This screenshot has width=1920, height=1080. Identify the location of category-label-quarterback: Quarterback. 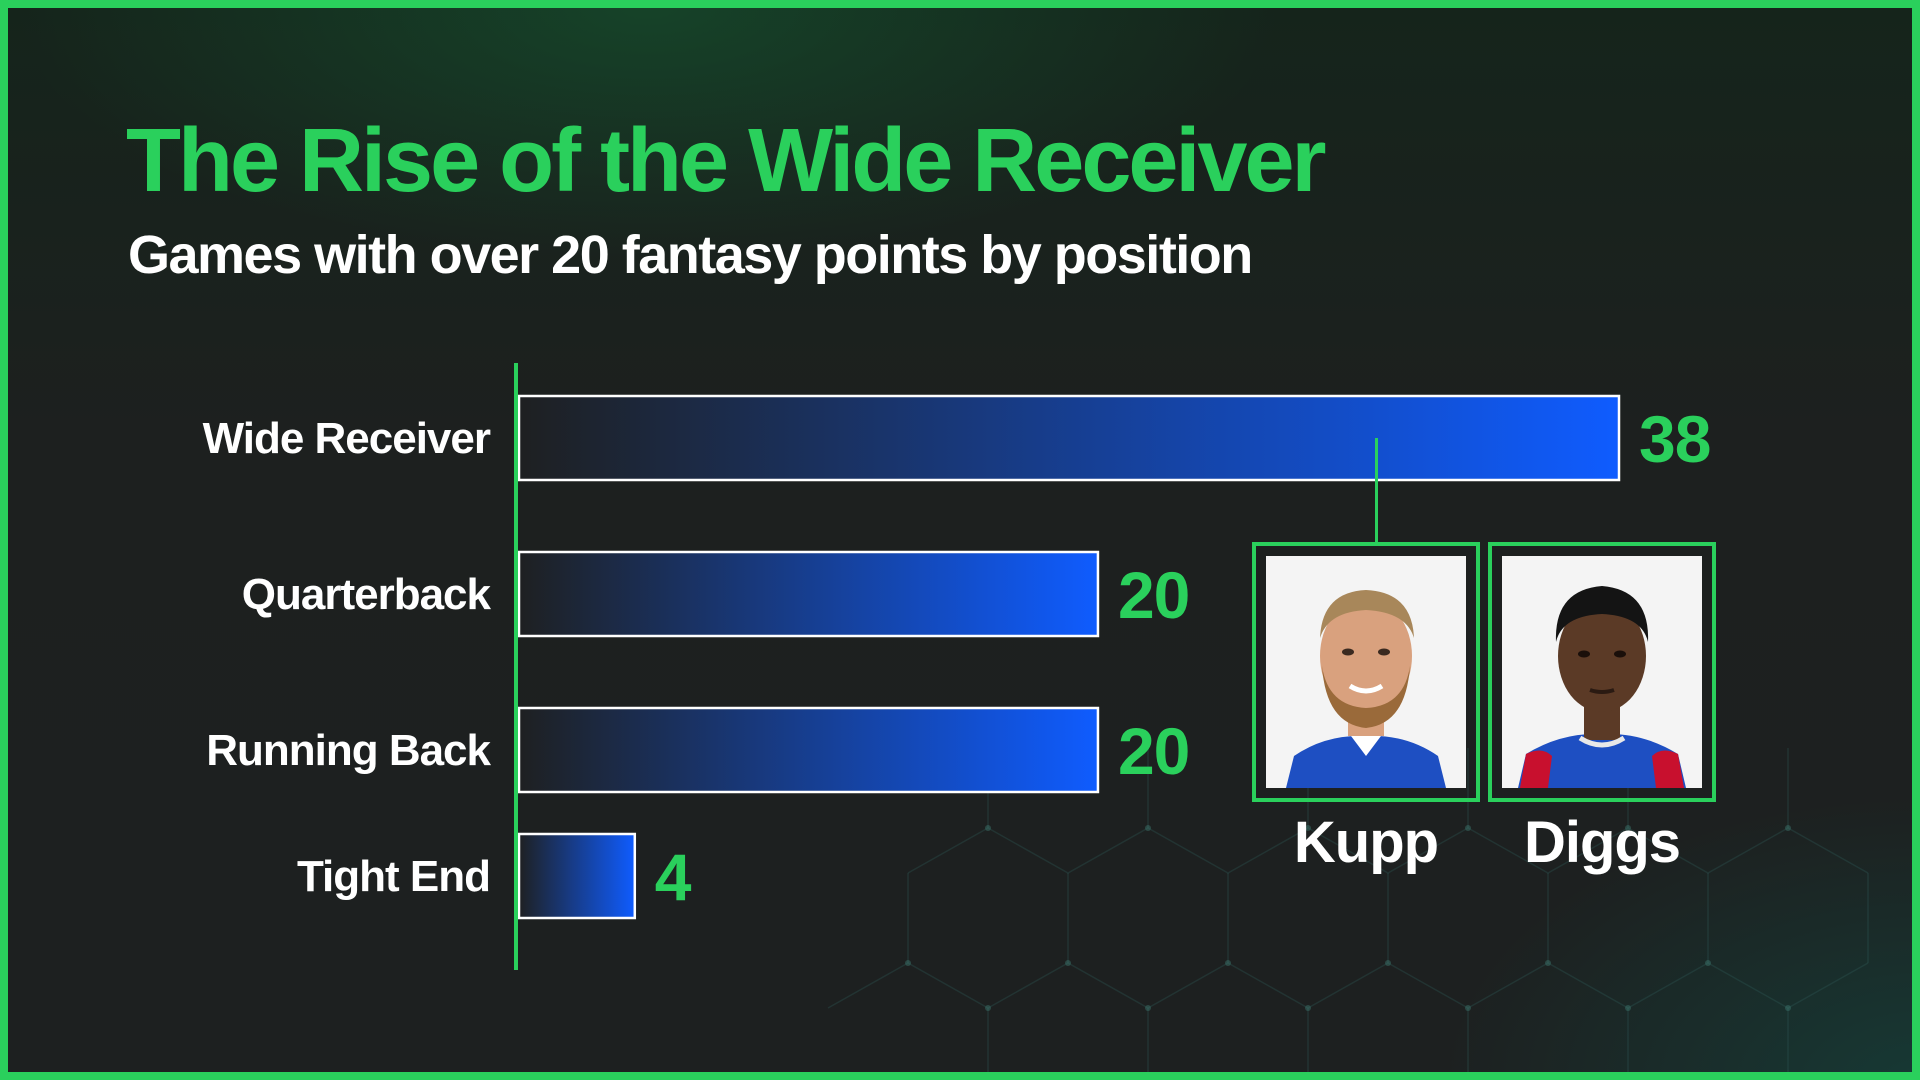
(367, 594).